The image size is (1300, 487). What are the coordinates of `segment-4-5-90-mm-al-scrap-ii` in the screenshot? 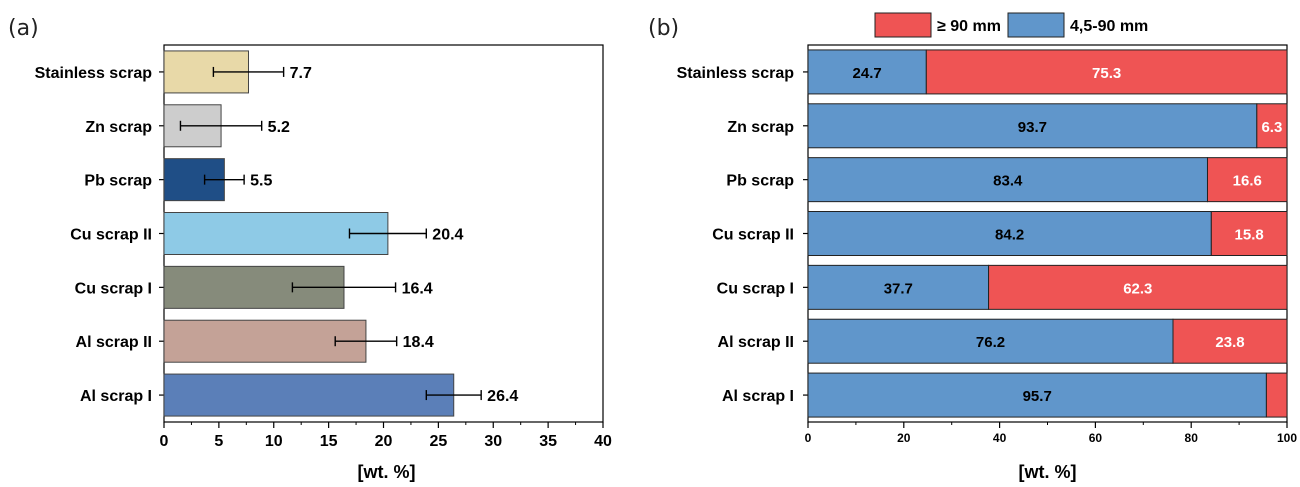 It's located at (990, 341).